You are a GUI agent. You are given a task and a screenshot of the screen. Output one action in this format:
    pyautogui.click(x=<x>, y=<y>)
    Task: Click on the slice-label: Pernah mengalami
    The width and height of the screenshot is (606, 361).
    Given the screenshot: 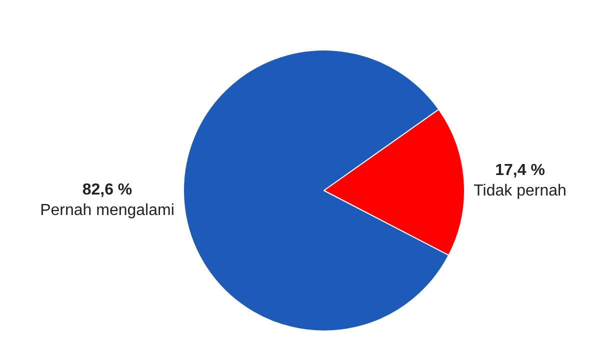 What is the action you would take?
    pyautogui.click(x=107, y=211)
    